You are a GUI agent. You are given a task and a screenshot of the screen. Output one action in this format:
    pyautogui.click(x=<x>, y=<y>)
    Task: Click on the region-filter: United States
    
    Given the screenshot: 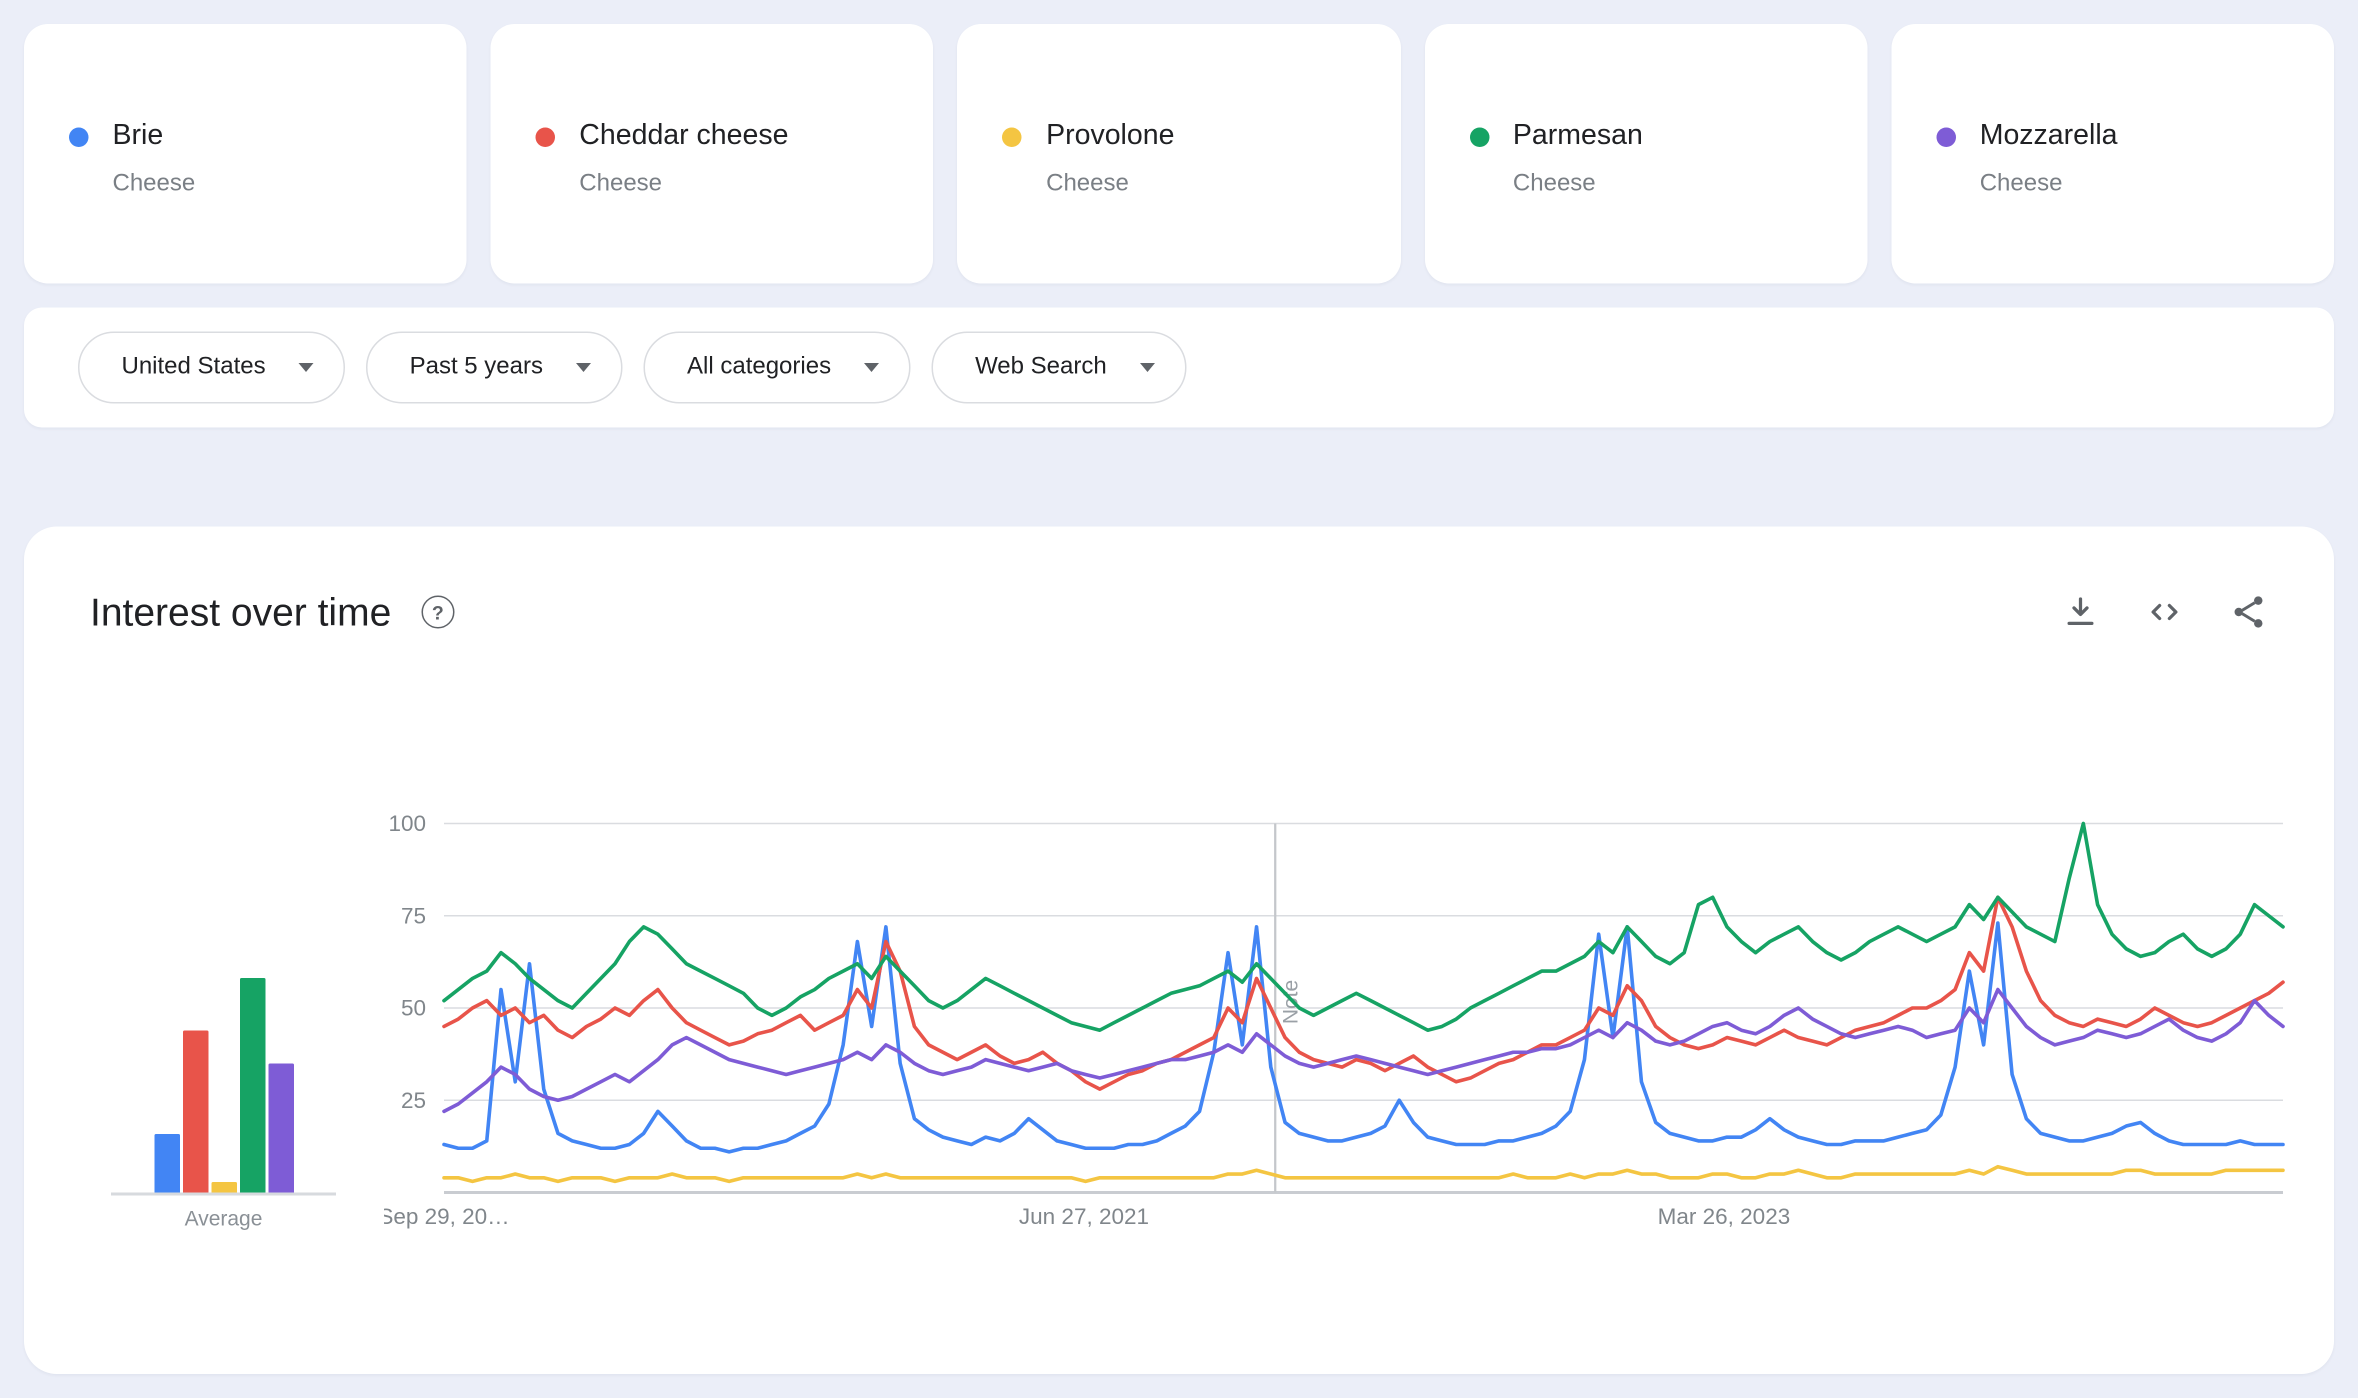 What is the action you would take?
    pyautogui.click(x=212, y=367)
    